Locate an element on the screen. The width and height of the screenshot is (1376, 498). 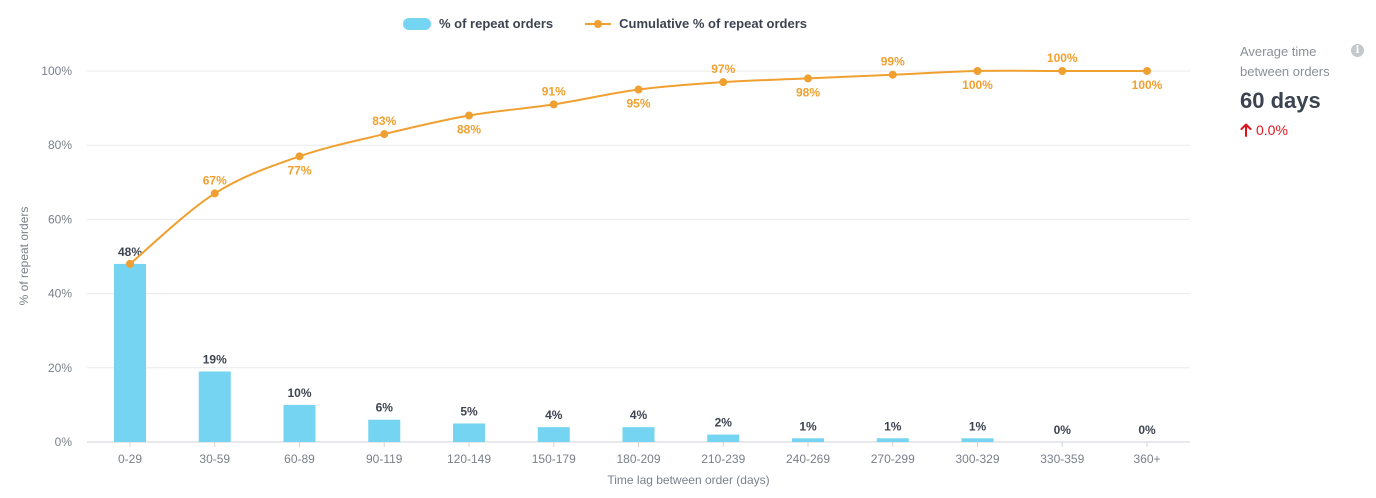
y-axis-title: % of repeat orders is located at coordinates (24, 256).